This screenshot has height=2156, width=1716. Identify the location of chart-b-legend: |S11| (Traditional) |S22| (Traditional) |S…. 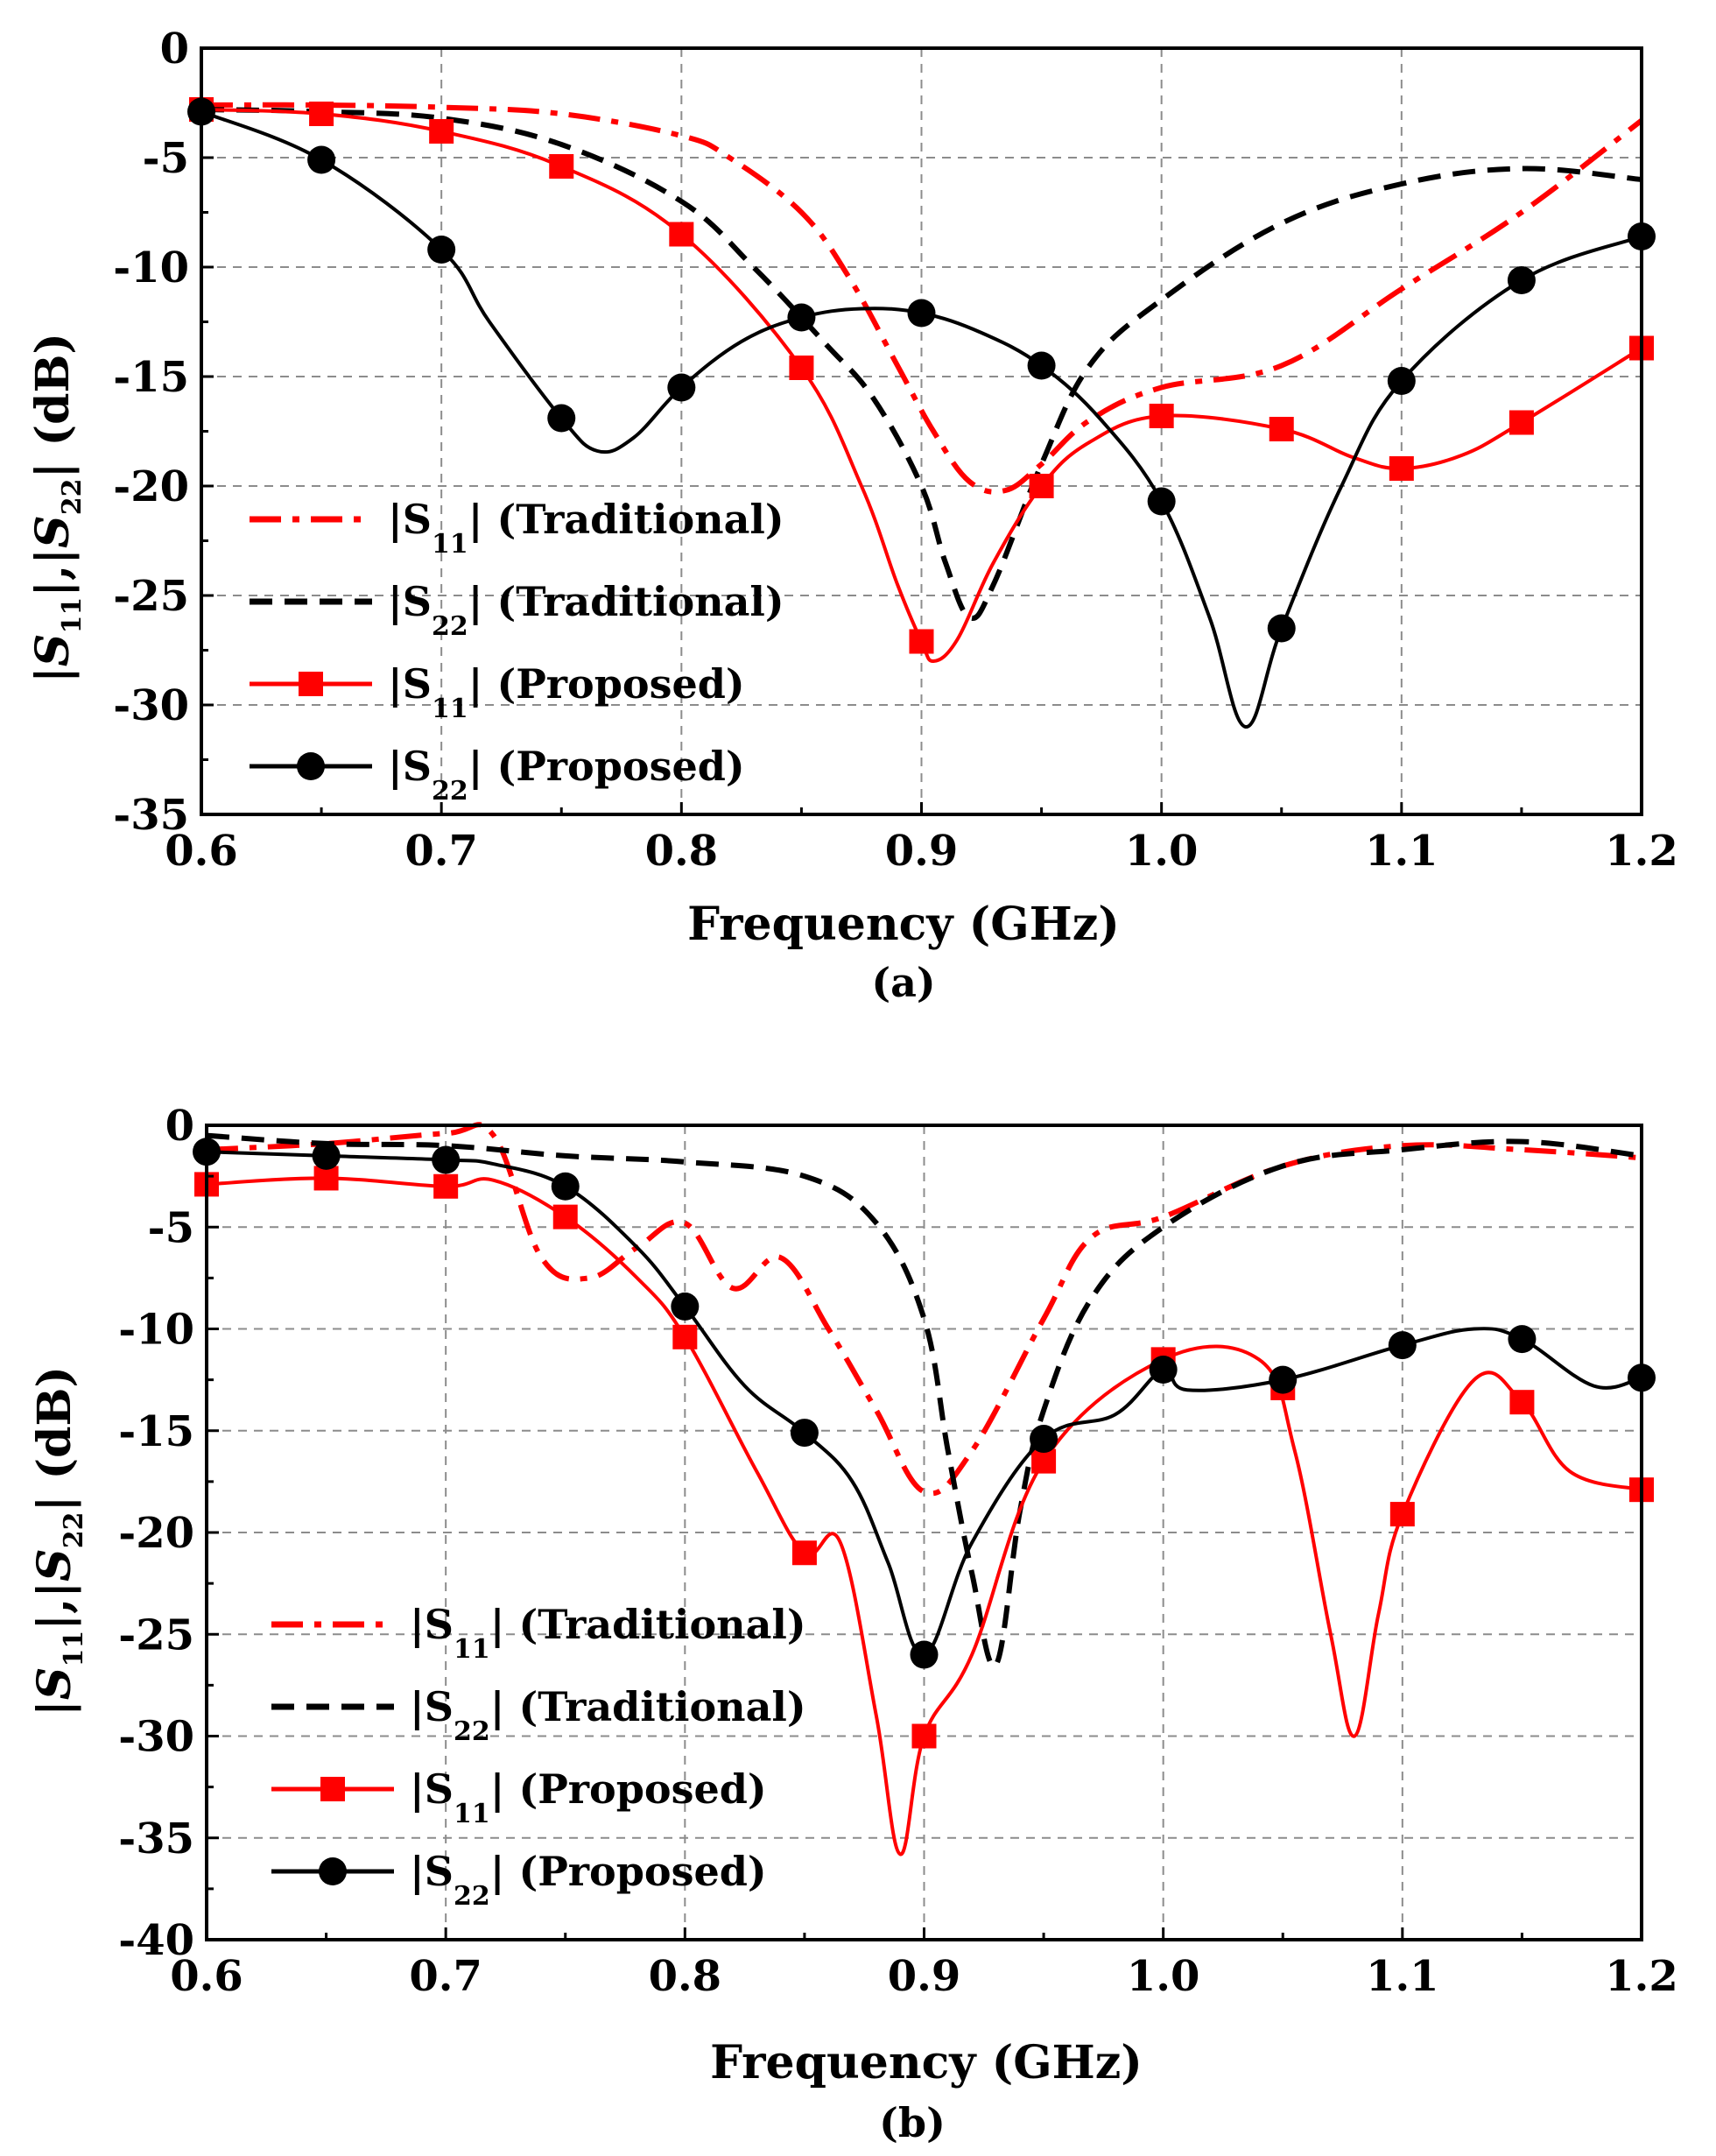
(538, 1757).